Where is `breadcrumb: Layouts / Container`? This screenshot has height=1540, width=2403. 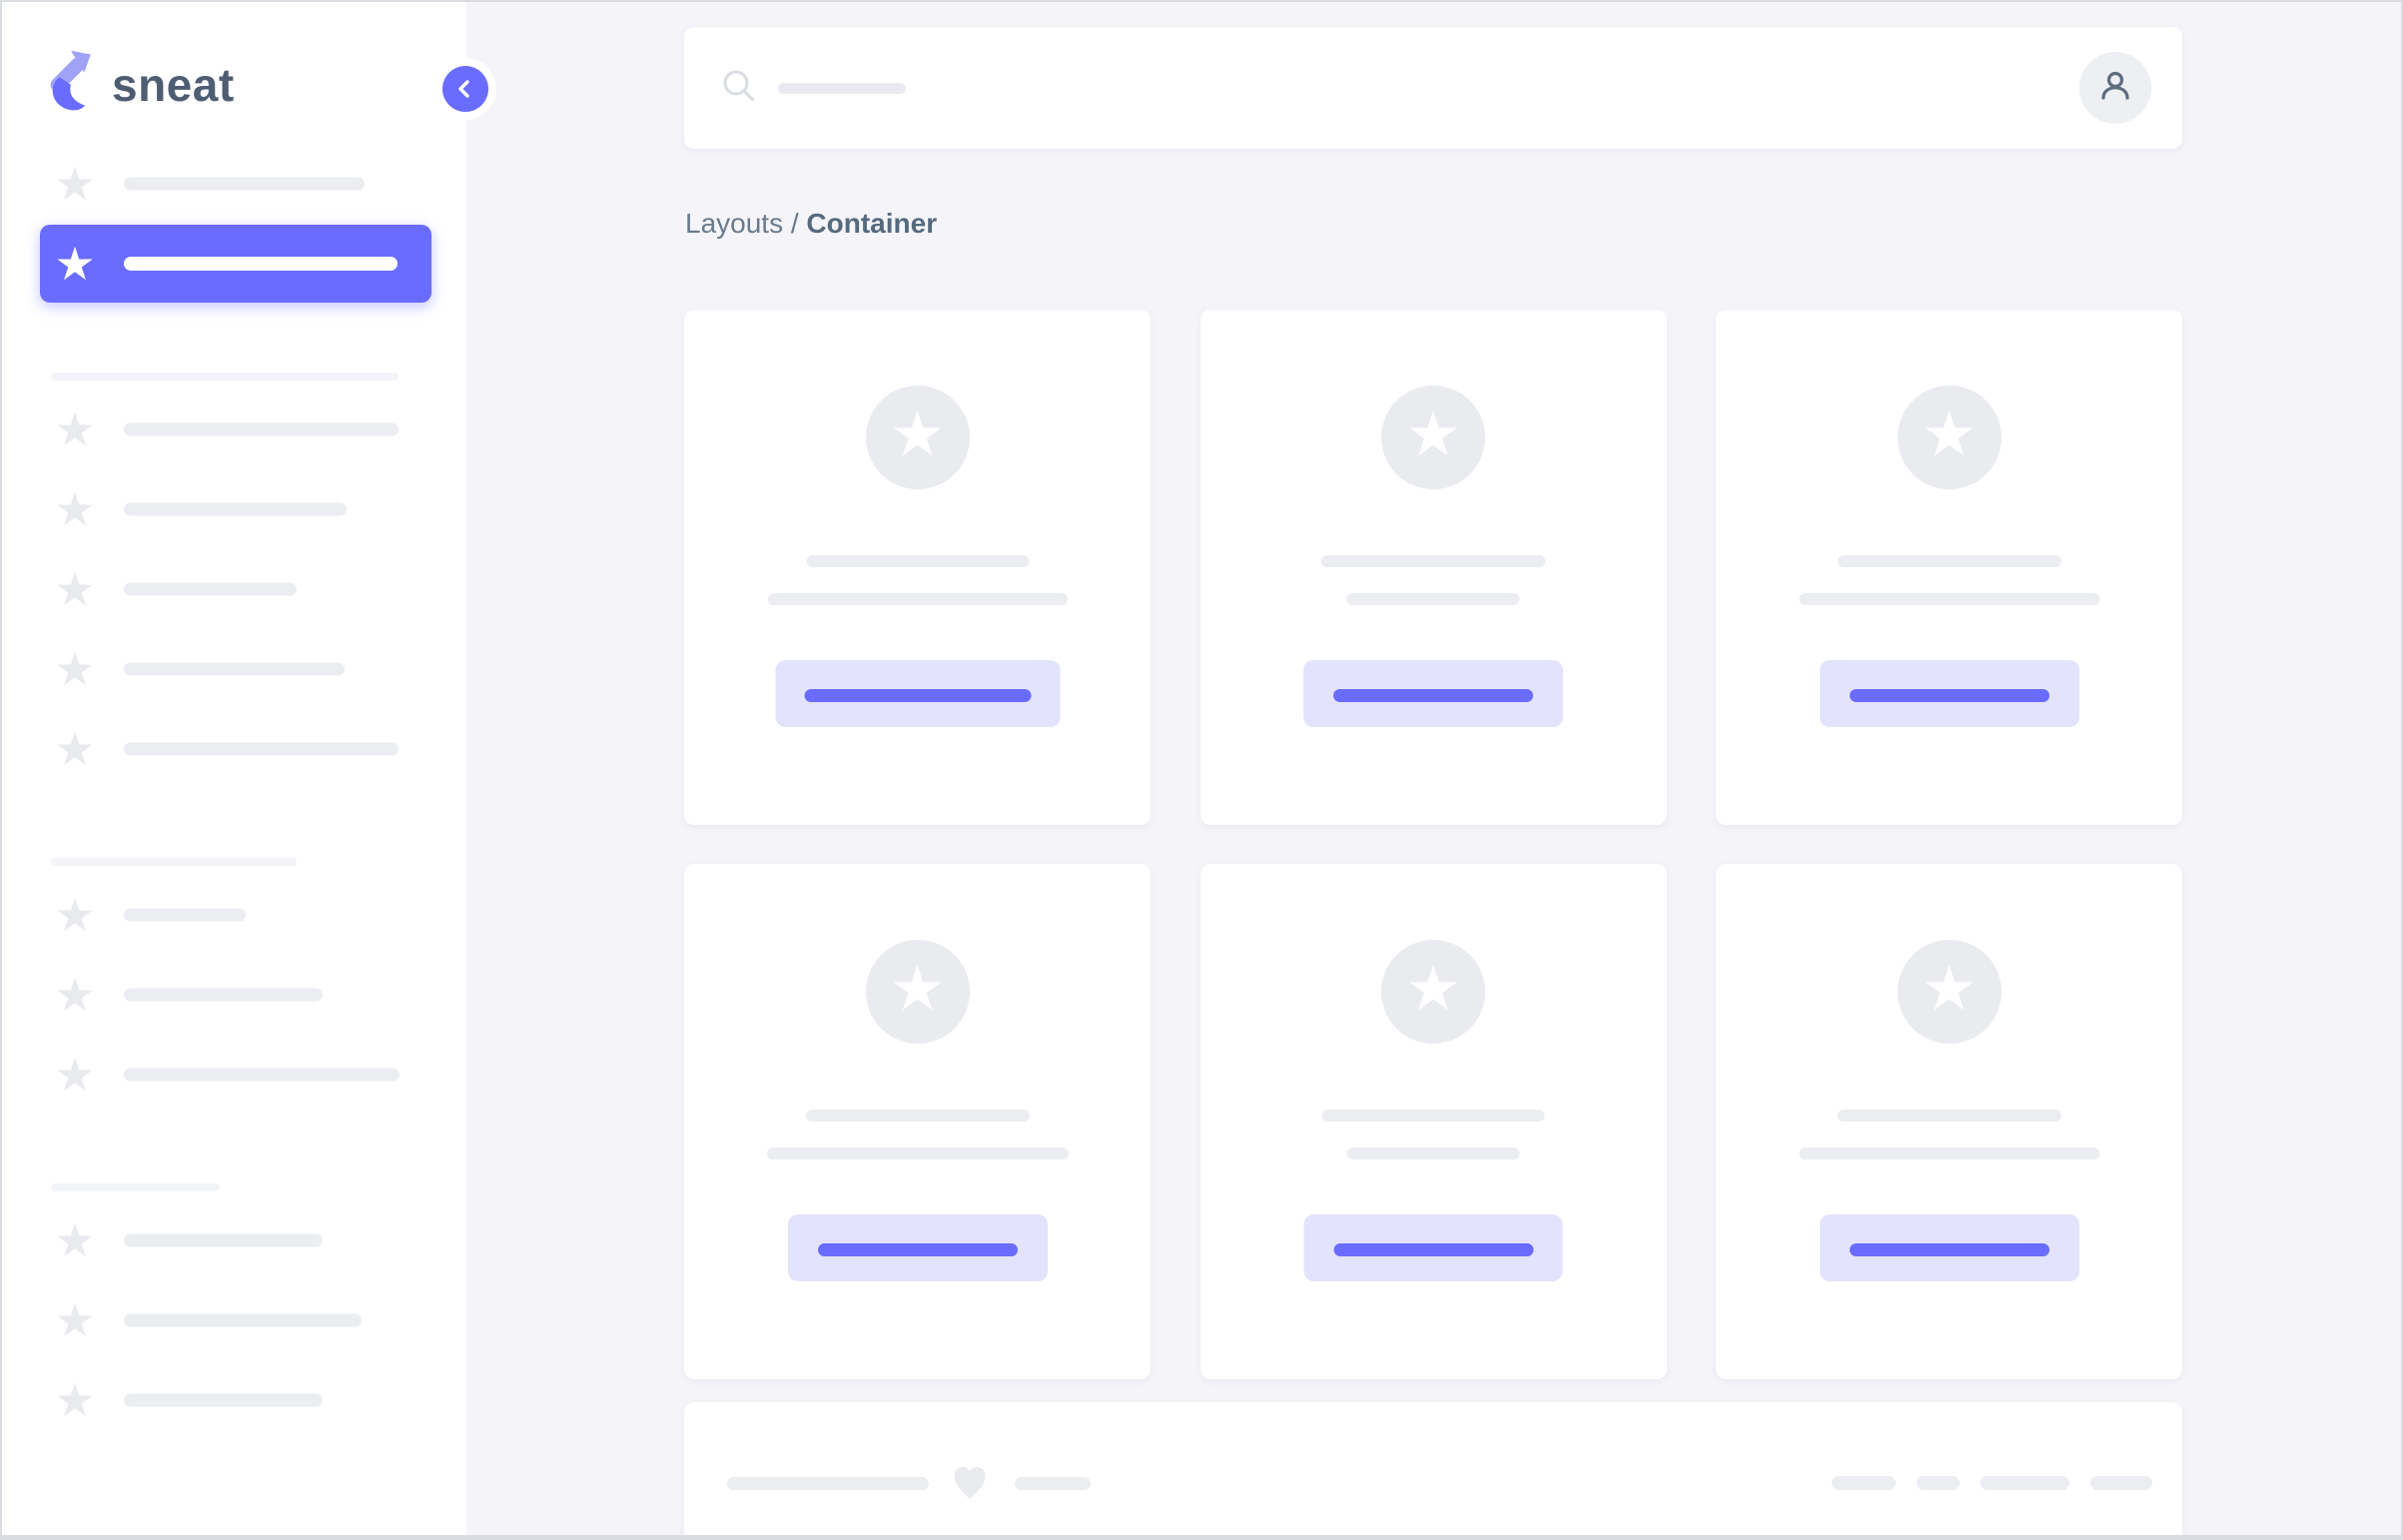 breadcrumb: Layouts / Container is located at coordinates (811, 224).